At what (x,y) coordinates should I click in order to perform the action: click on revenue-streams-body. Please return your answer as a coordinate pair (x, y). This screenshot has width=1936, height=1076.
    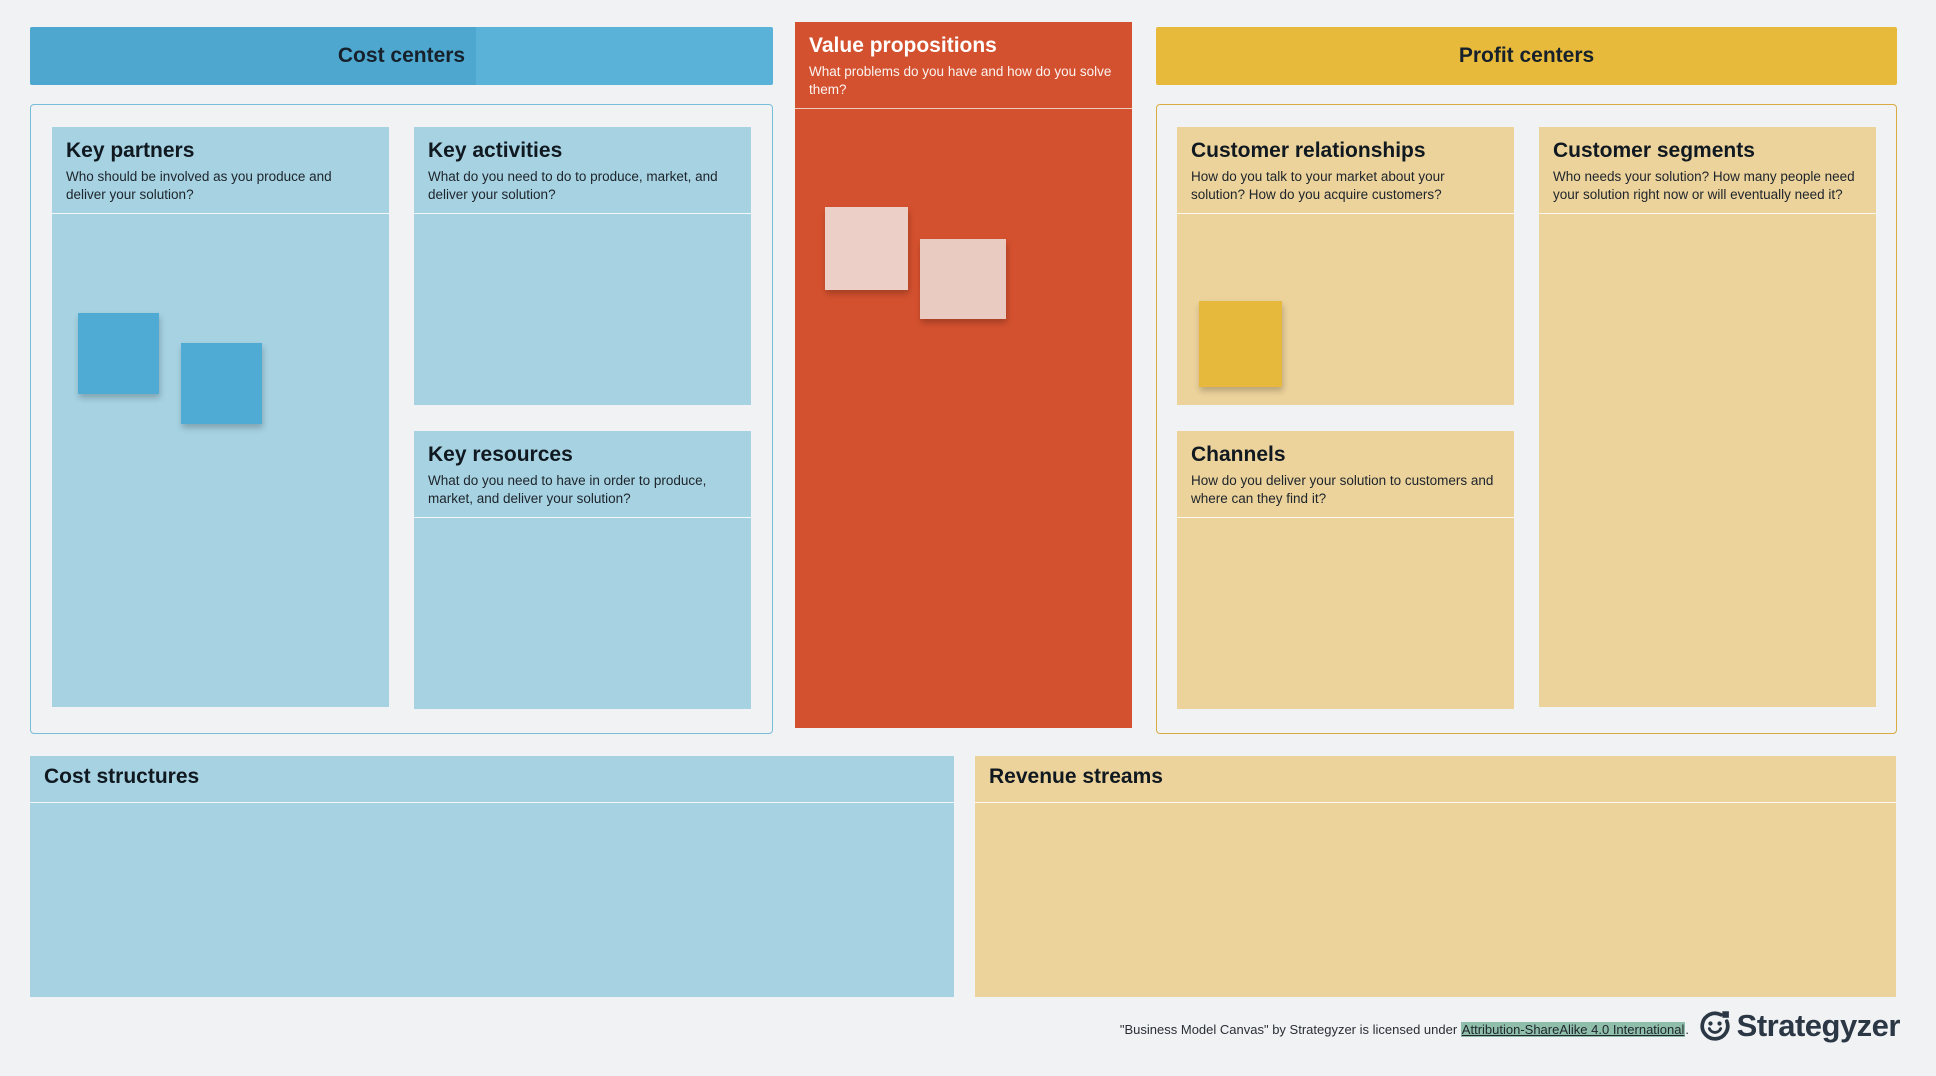
    Looking at the image, I should click on (1435, 900).